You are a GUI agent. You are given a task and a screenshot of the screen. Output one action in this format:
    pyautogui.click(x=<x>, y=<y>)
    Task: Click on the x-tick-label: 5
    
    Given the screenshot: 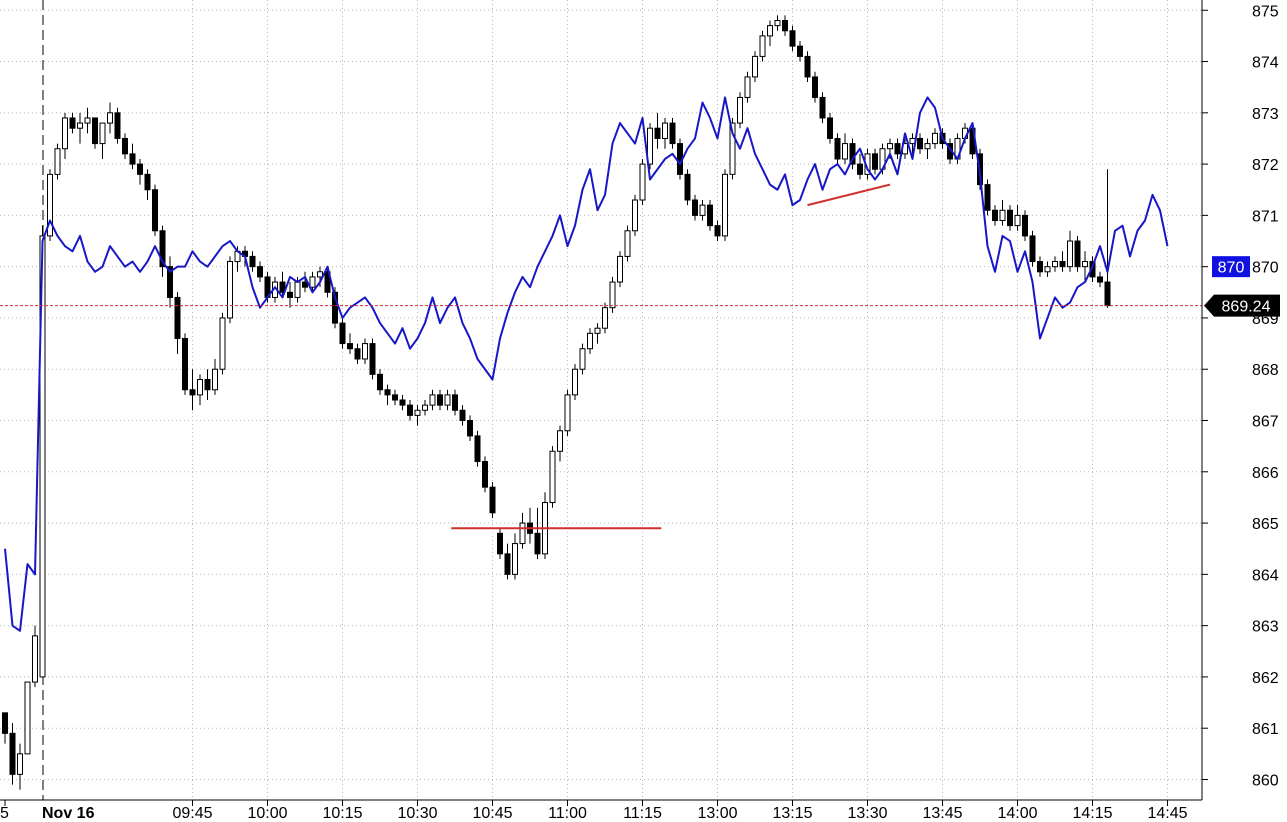 What is the action you would take?
    pyautogui.click(x=4, y=813)
    